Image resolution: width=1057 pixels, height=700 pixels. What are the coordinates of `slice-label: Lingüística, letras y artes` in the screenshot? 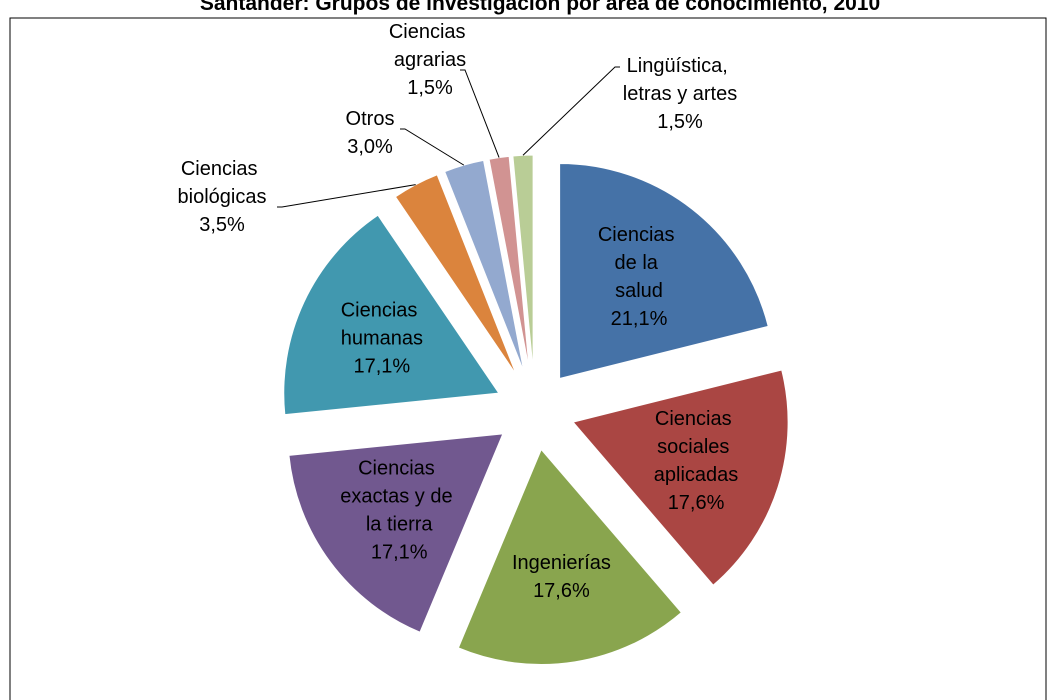 It's located at (680, 80).